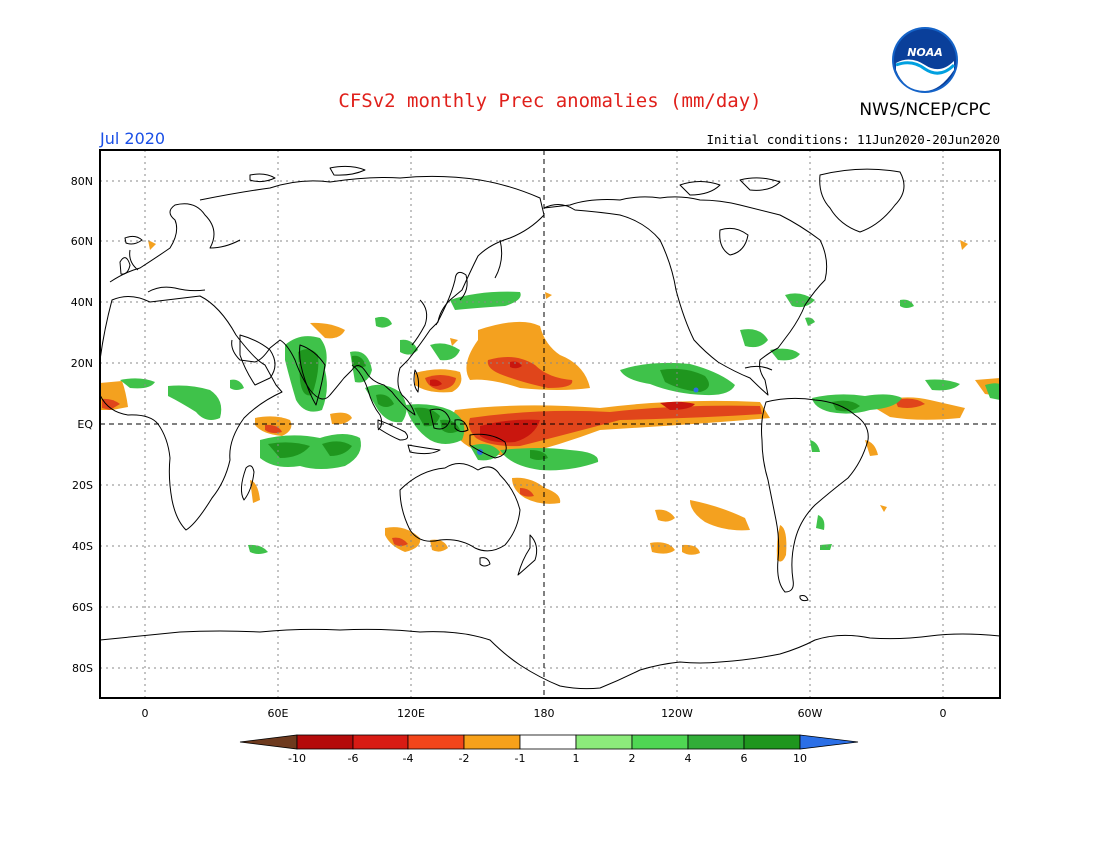  What do you see at coordinates (810, 713) in the screenshot?
I see `lon-label: 60W` at bounding box center [810, 713].